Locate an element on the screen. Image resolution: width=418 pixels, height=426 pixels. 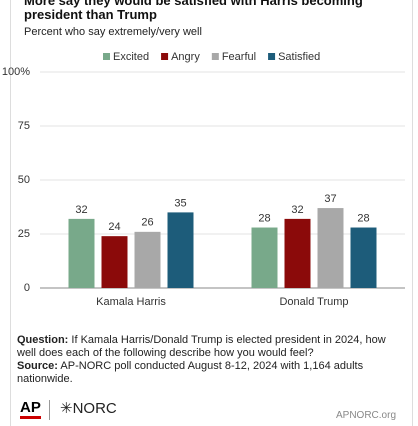
value-label: 26 is located at coordinates (147, 223).